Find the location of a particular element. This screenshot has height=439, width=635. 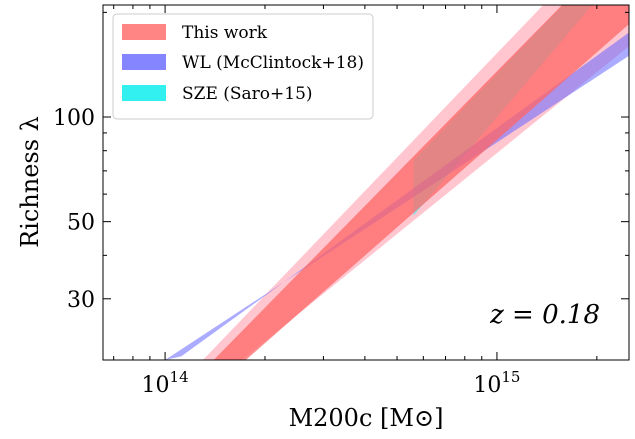

legend-label-sze: SZE (Saro+15) is located at coordinates (247, 94).